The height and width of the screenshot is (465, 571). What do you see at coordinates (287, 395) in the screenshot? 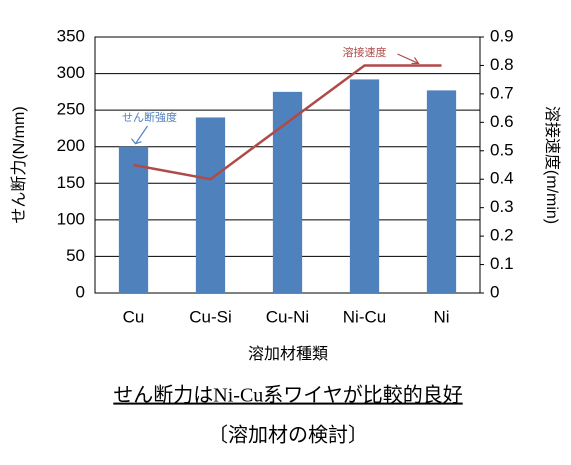
I see `caption: せん断力はNi-Cu系ワイヤが比較的良好` at bounding box center [287, 395].